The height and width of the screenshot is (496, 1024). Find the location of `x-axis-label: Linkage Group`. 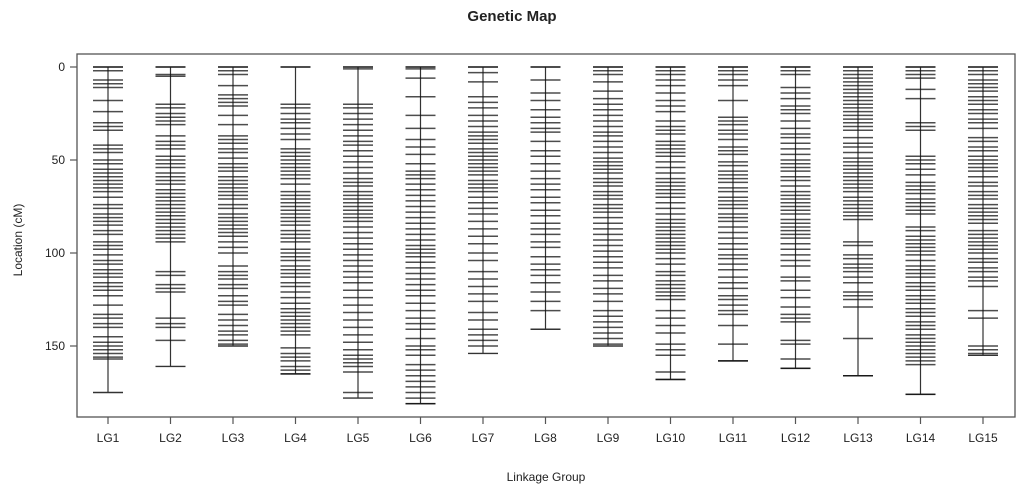

x-axis-label: Linkage Group is located at coordinates (546, 477).